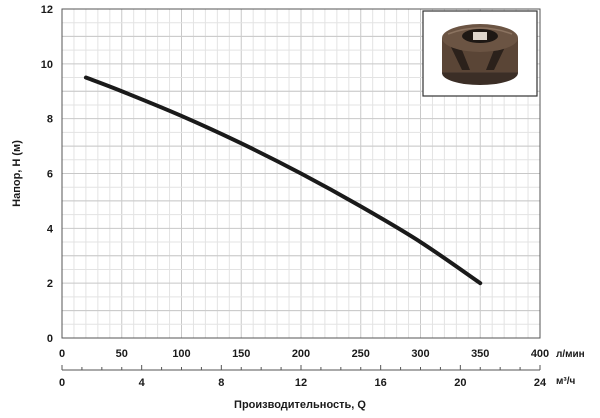  I want to click on x2-tick-label: 12, so click(301, 383).